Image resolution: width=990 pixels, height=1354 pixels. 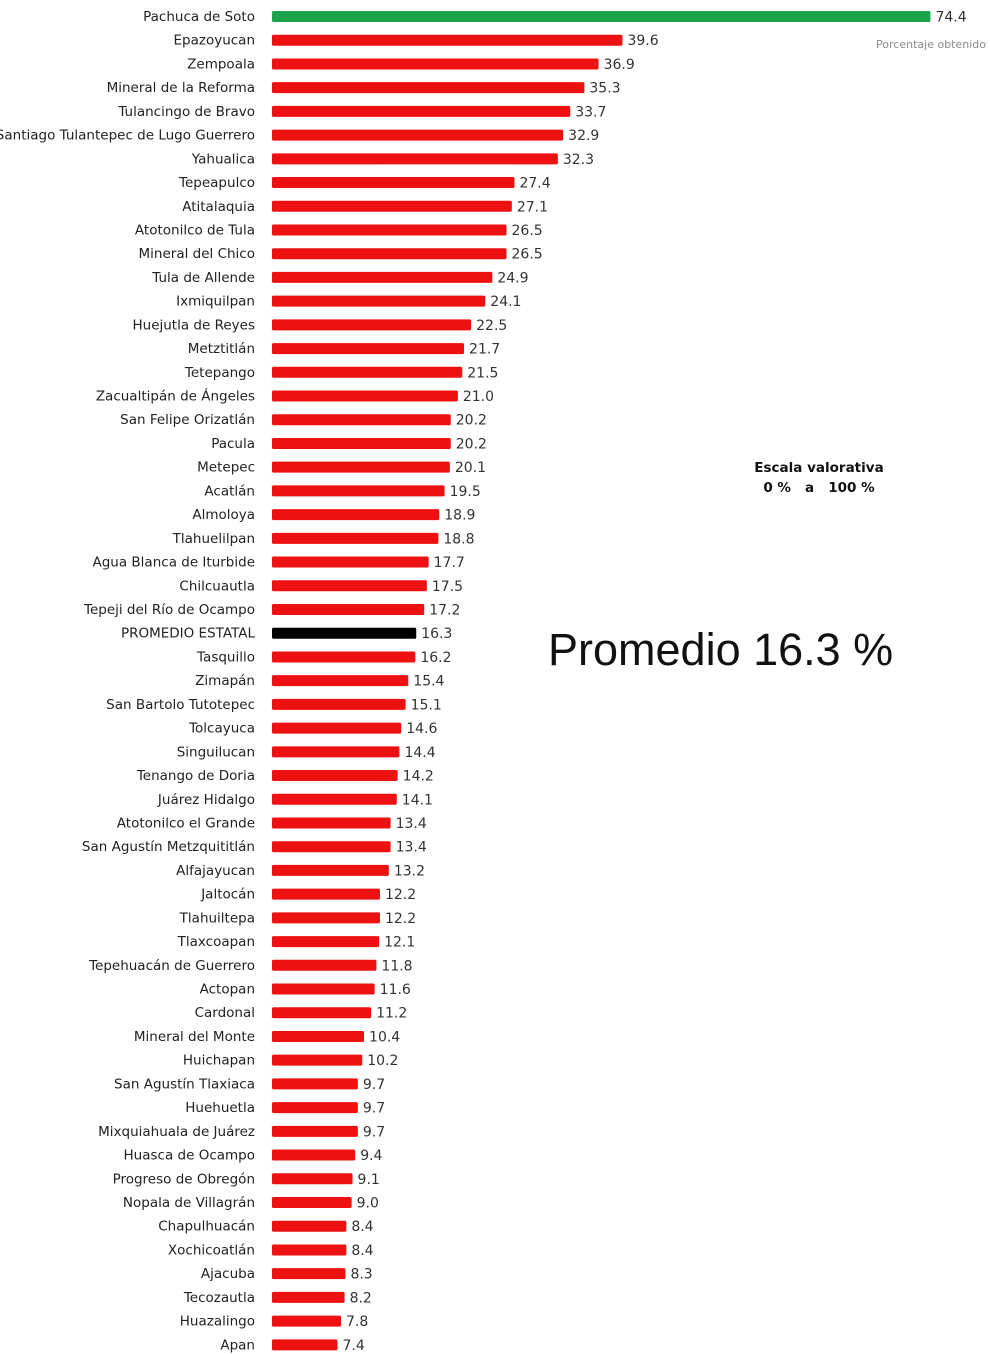 What do you see at coordinates (229, 491) in the screenshot?
I see `category-label: Acatlán` at bounding box center [229, 491].